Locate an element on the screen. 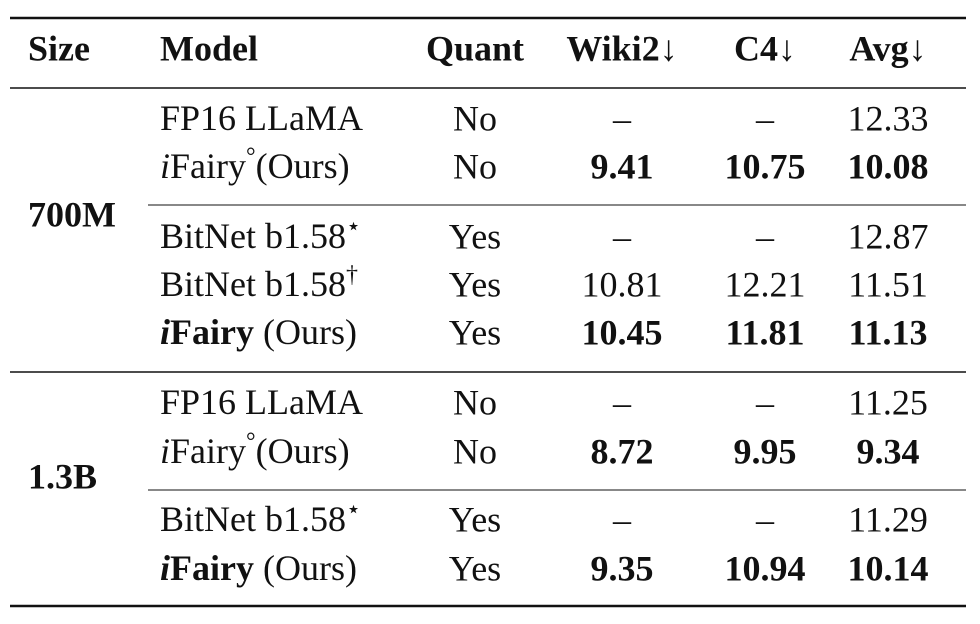 This screenshot has width=980, height=624. avg-cell: 10.14 is located at coordinates (888, 568).